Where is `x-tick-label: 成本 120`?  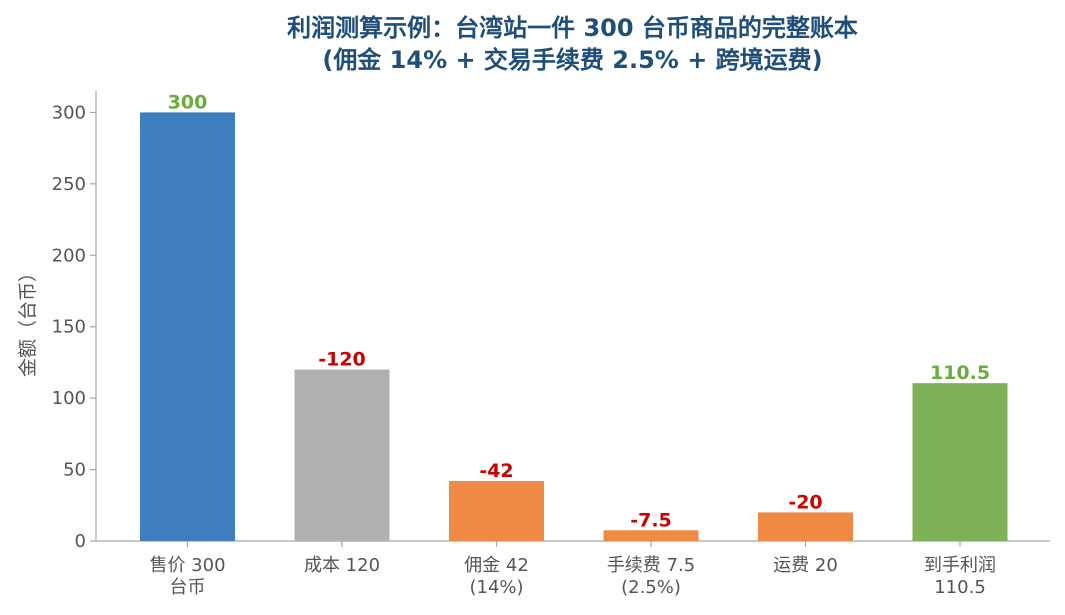 x-tick-label: 成本 120 is located at coordinates (342, 565).